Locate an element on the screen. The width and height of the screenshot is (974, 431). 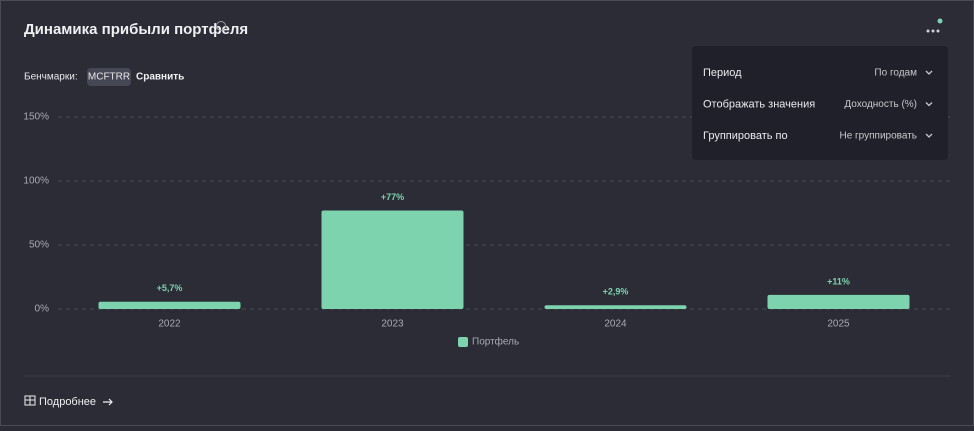
title: Динамика прибыли портфеля is located at coordinates (136, 29).